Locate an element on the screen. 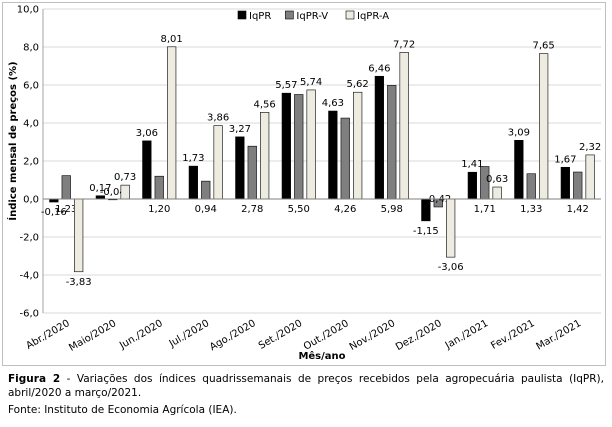  data-label: 4,56 is located at coordinates (265, 104).